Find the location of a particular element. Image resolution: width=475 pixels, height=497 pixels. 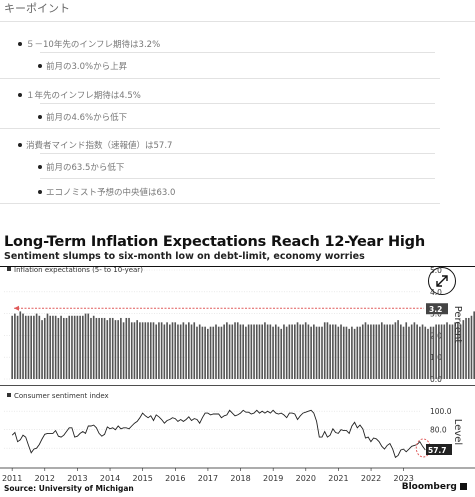

key-point-text: エコノミスト予想の中央値は63.0 is located at coordinates (111, 193).